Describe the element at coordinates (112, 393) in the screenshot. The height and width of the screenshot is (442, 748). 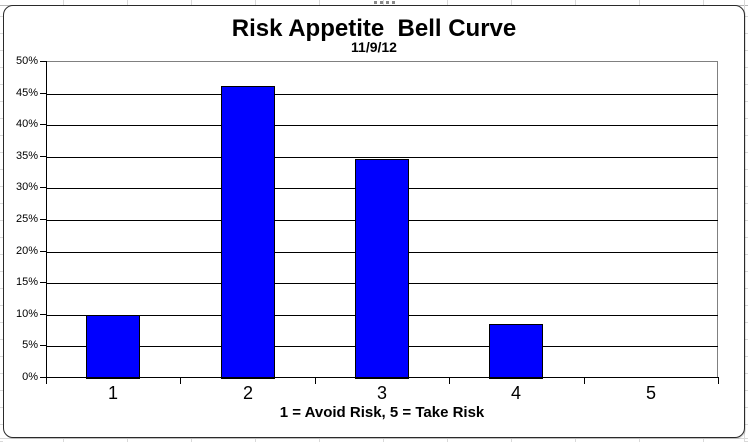
I see `x-category-label: 1` at that location.